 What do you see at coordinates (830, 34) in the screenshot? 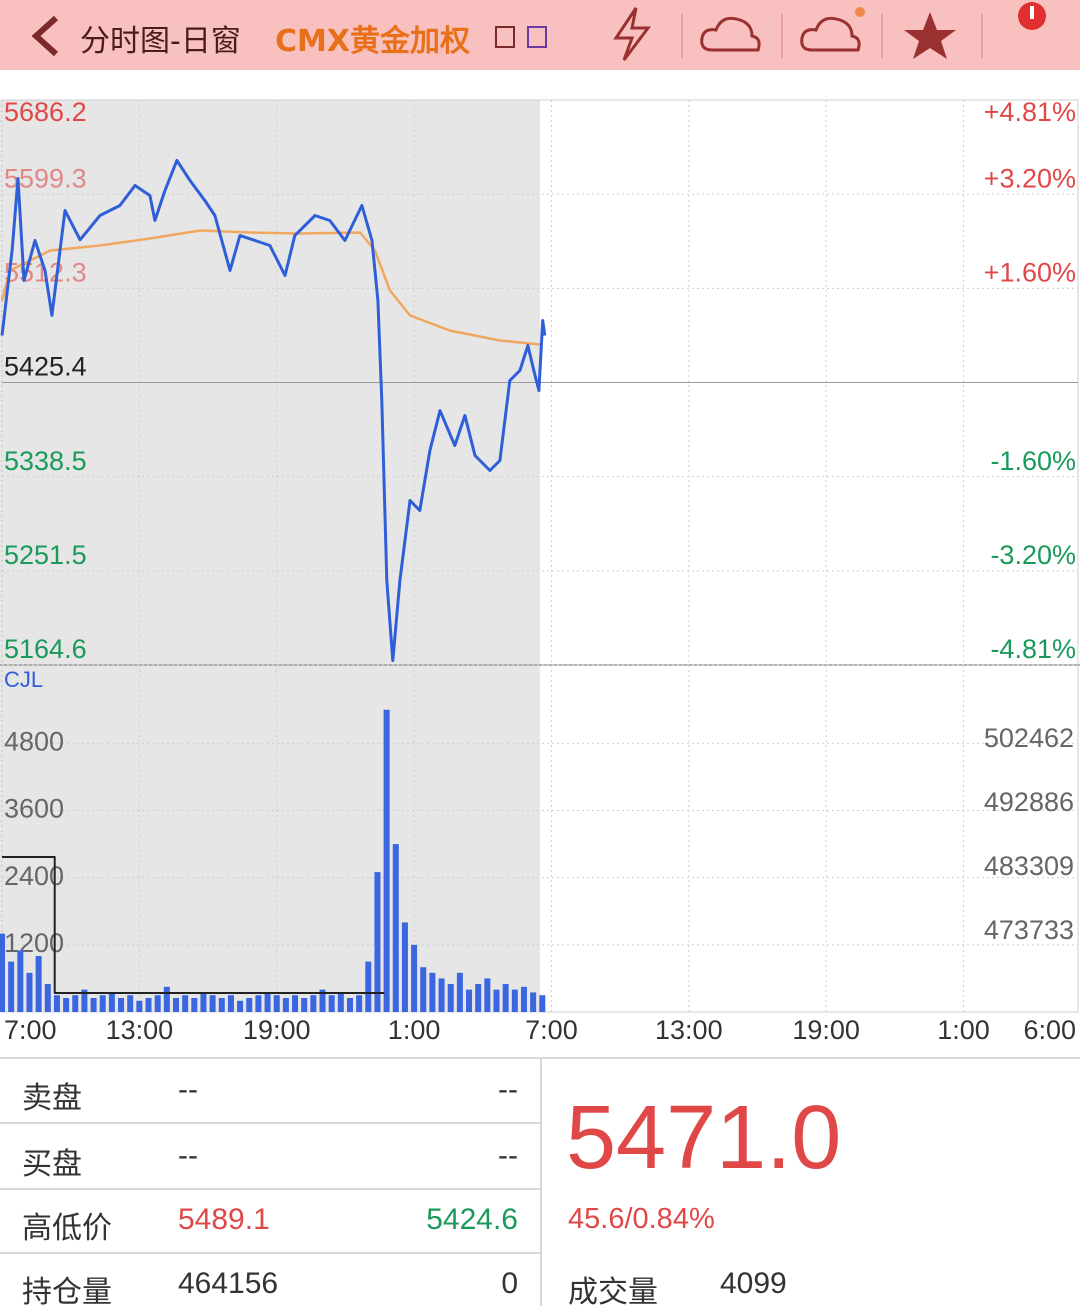
I see `upload-icon` at bounding box center [830, 34].